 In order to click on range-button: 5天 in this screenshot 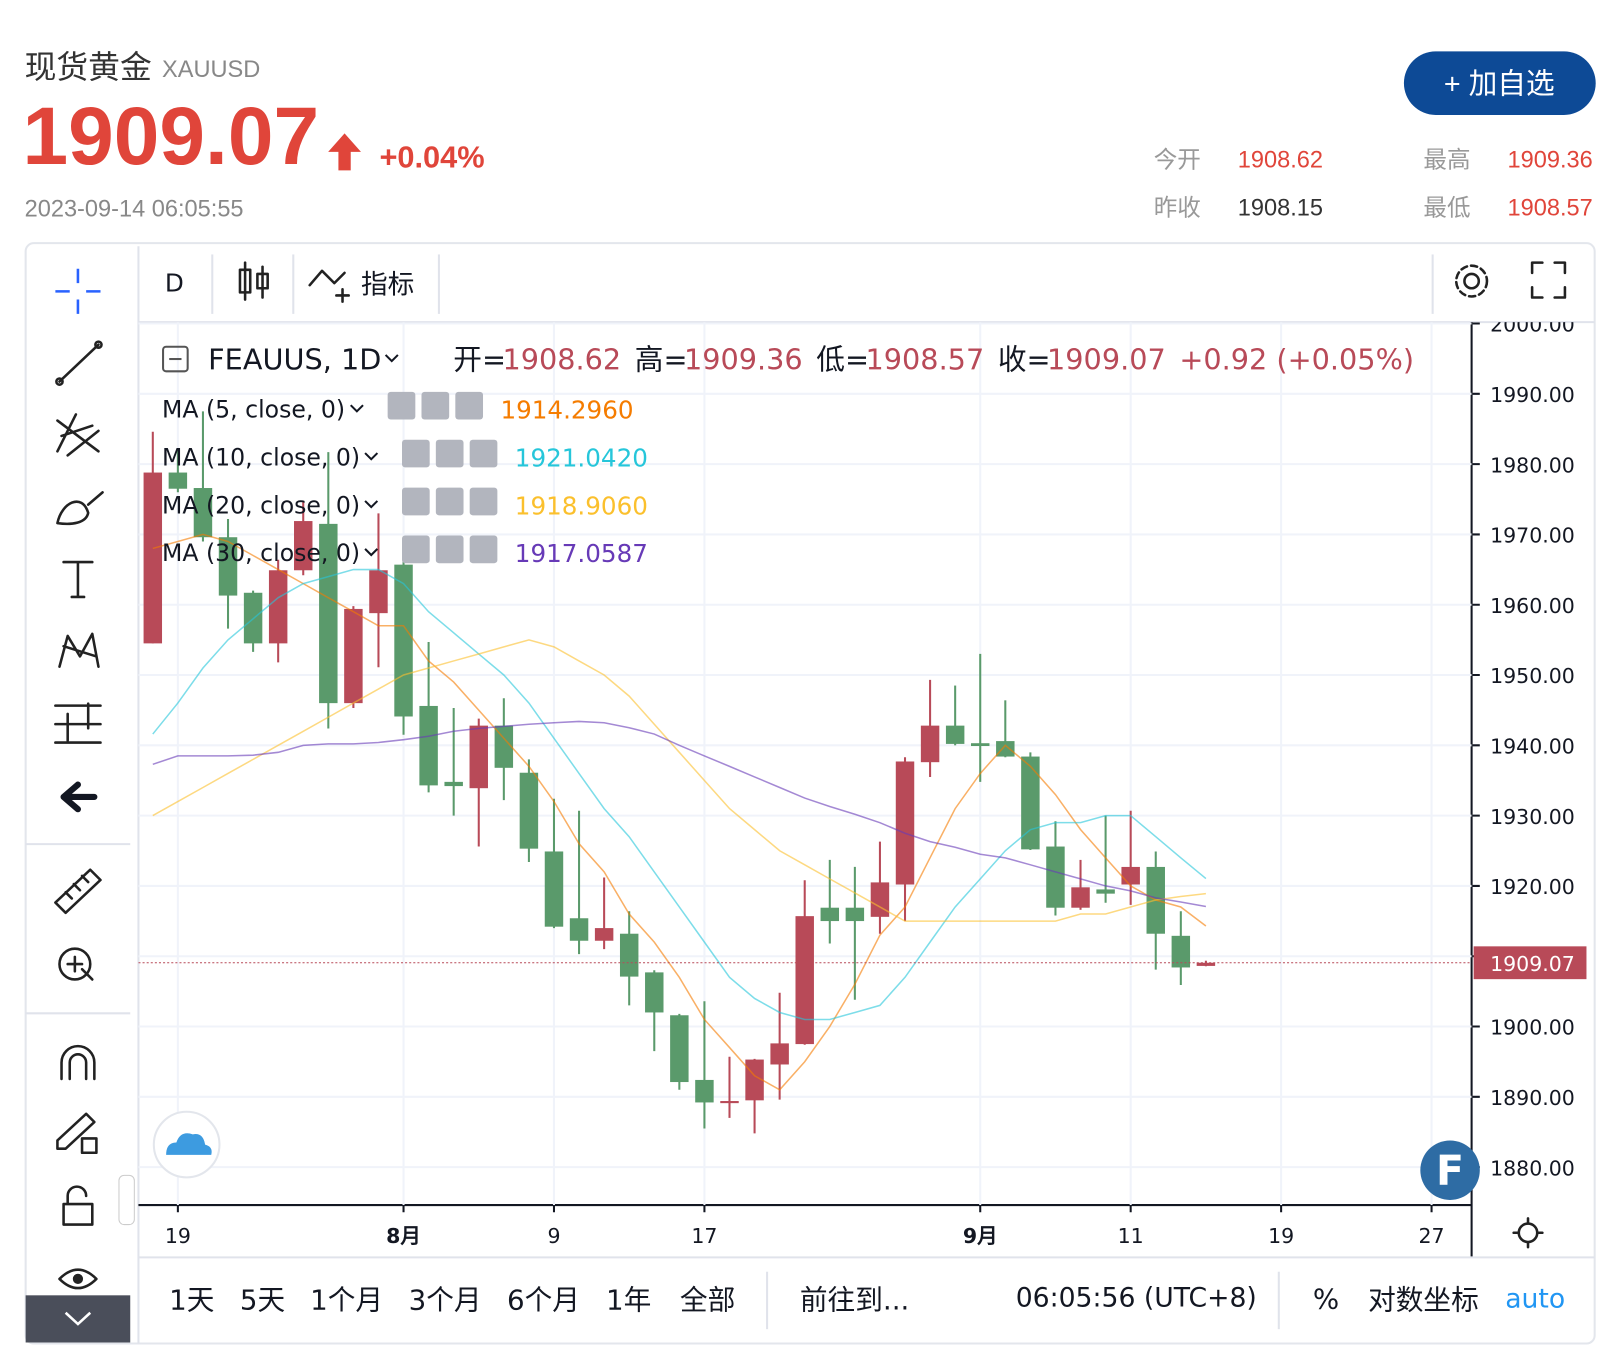, I will do `click(262, 1300)`.